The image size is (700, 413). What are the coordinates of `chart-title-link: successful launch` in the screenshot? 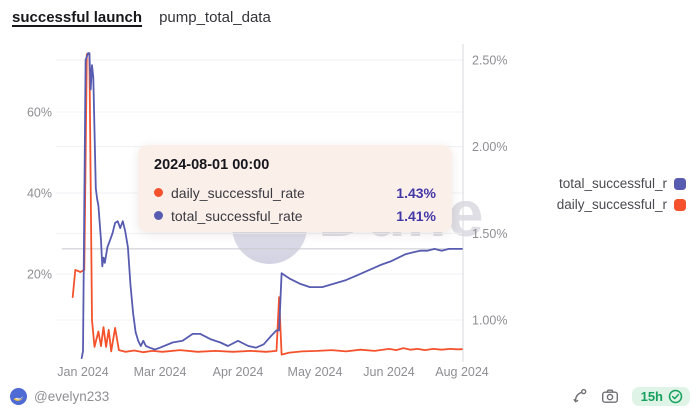 It's located at (77, 17).